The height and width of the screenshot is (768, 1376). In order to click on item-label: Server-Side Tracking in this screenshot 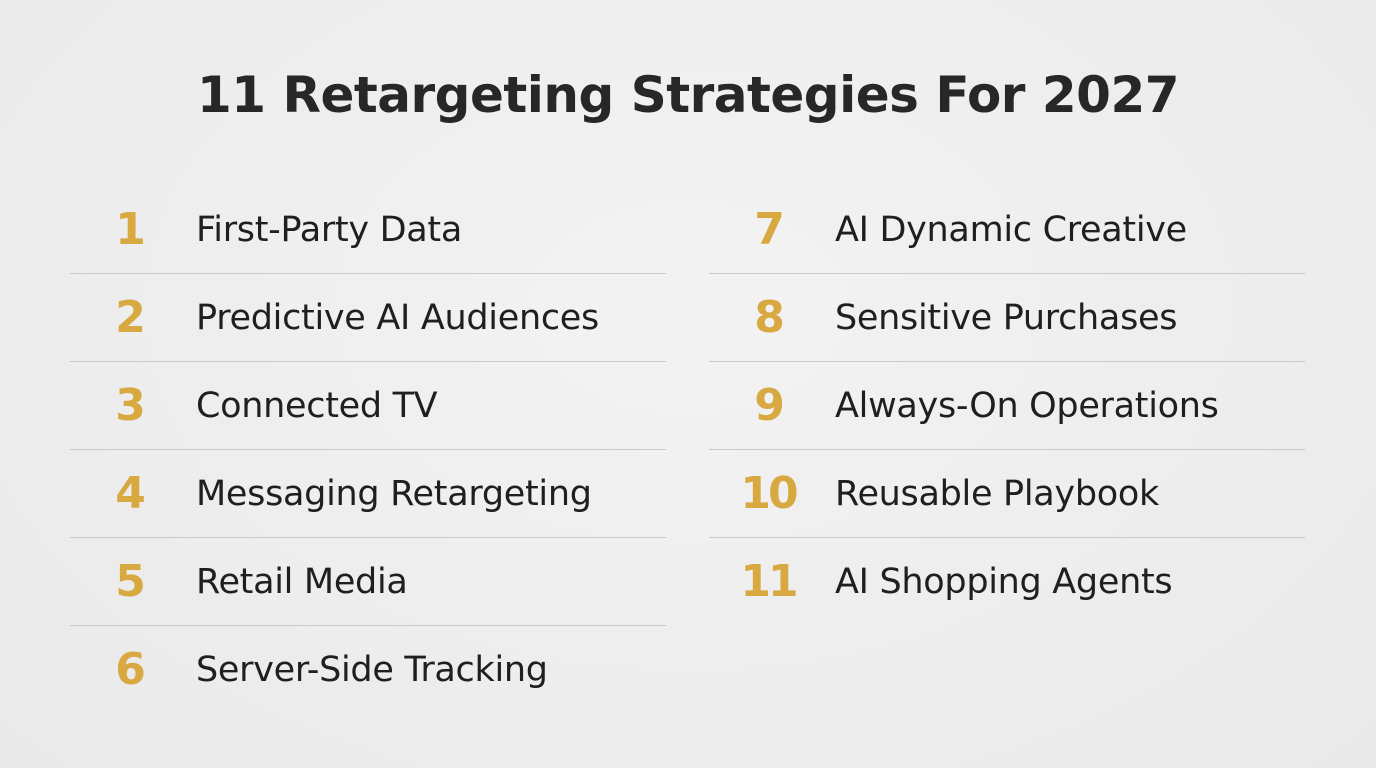, I will do `click(372, 670)`.